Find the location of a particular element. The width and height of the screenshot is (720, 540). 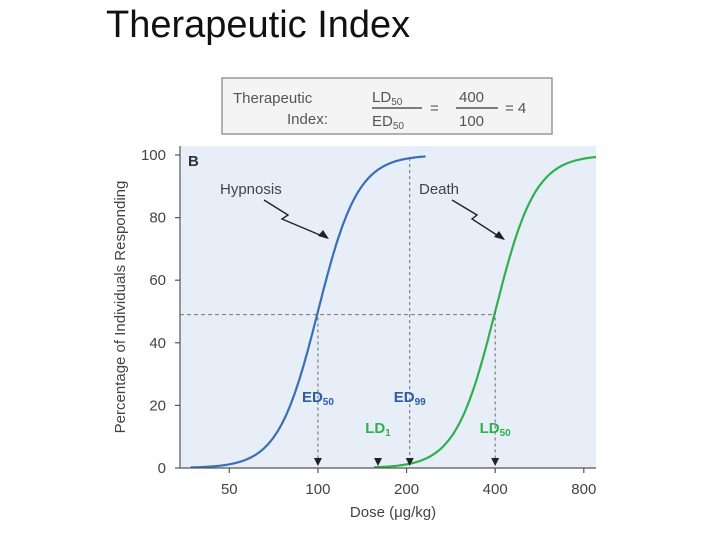

formula-label-2: Index: is located at coordinates (307, 119).